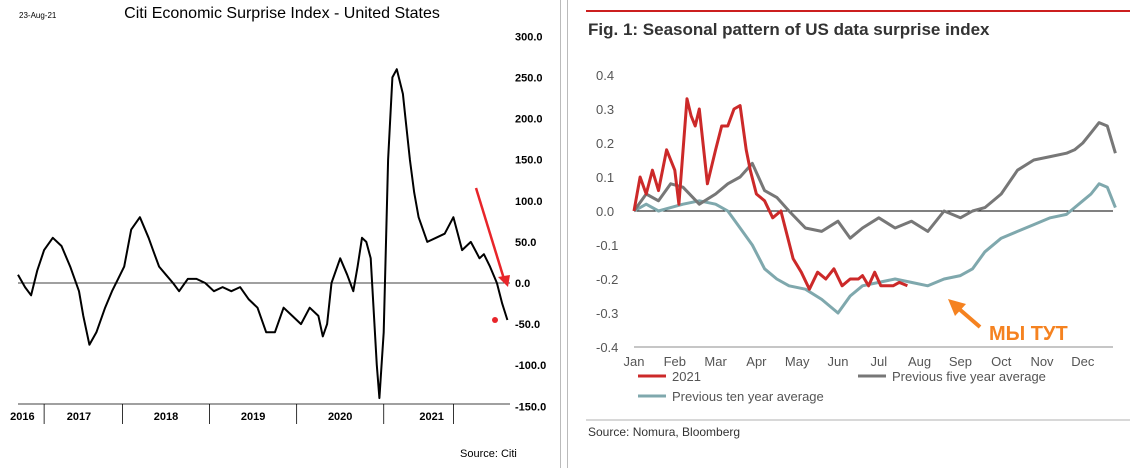 The height and width of the screenshot is (468, 1134). I want to click on year-label: 2020, so click(340, 417).